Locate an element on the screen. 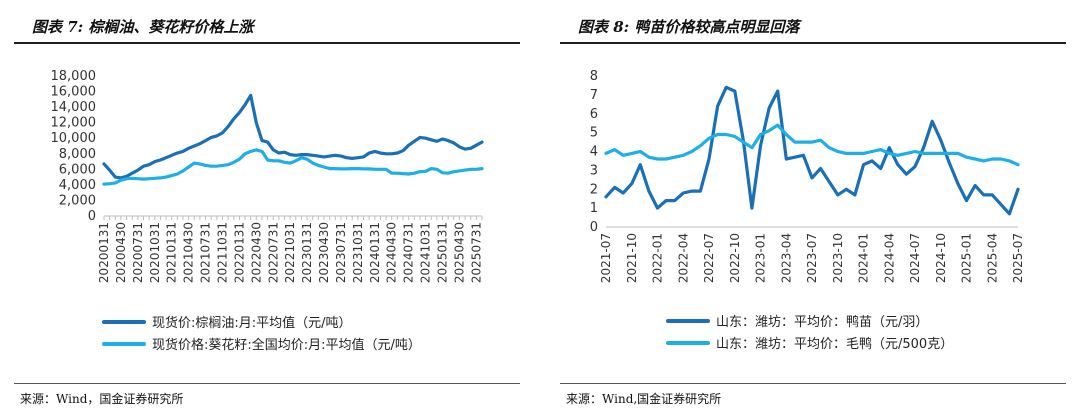 The height and width of the screenshot is (415, 1080). left-xtick-label: 20230731 is located at coordinates (341, 252).